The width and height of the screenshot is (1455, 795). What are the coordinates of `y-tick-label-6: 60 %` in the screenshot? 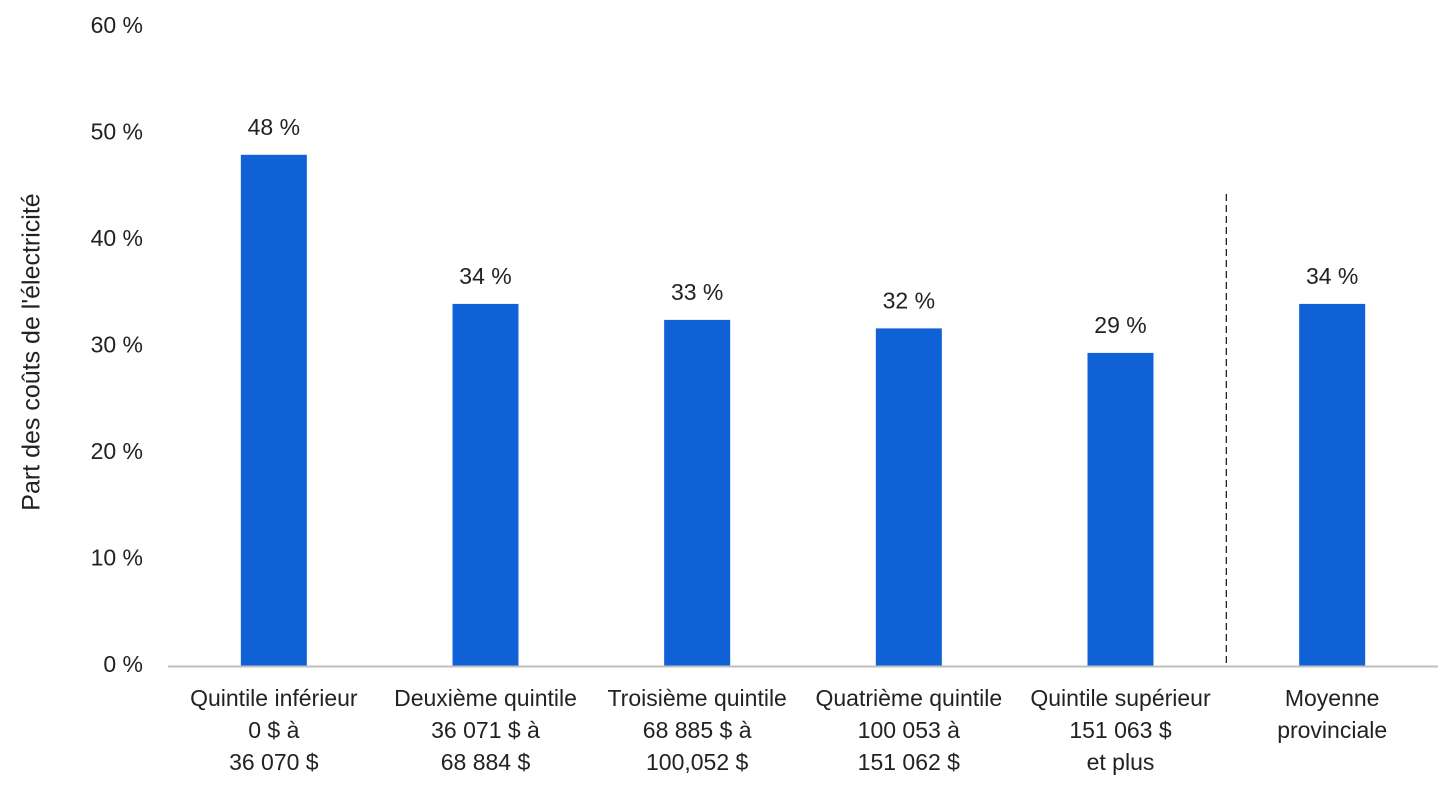 It's located at (117, 25).